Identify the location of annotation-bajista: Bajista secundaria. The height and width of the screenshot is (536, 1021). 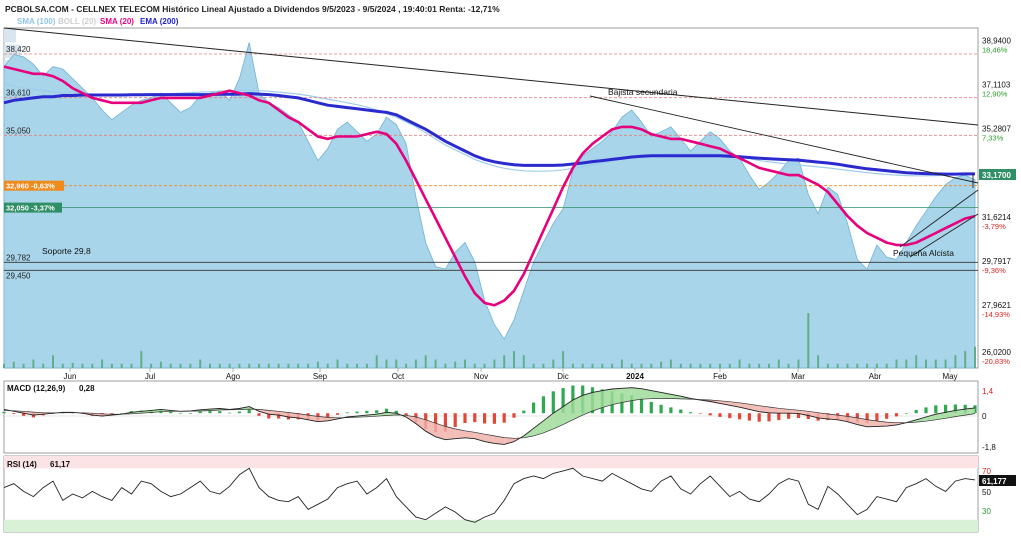
(643, 92).